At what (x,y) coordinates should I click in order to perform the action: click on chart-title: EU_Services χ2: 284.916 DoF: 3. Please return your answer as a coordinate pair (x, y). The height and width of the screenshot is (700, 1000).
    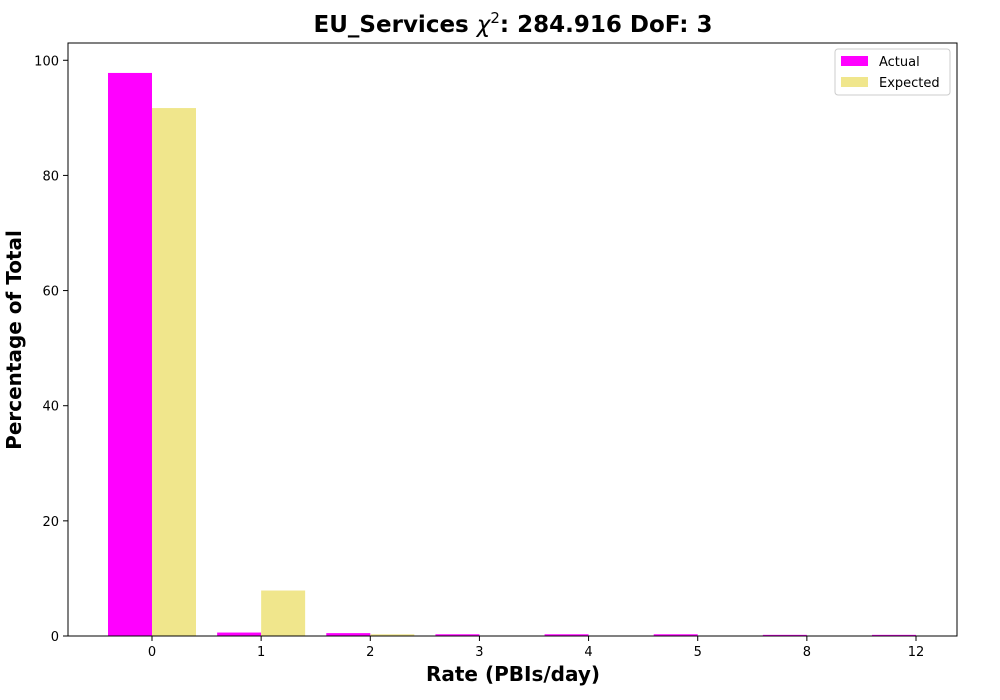
    Looking at the image, I should click on (513, 23).